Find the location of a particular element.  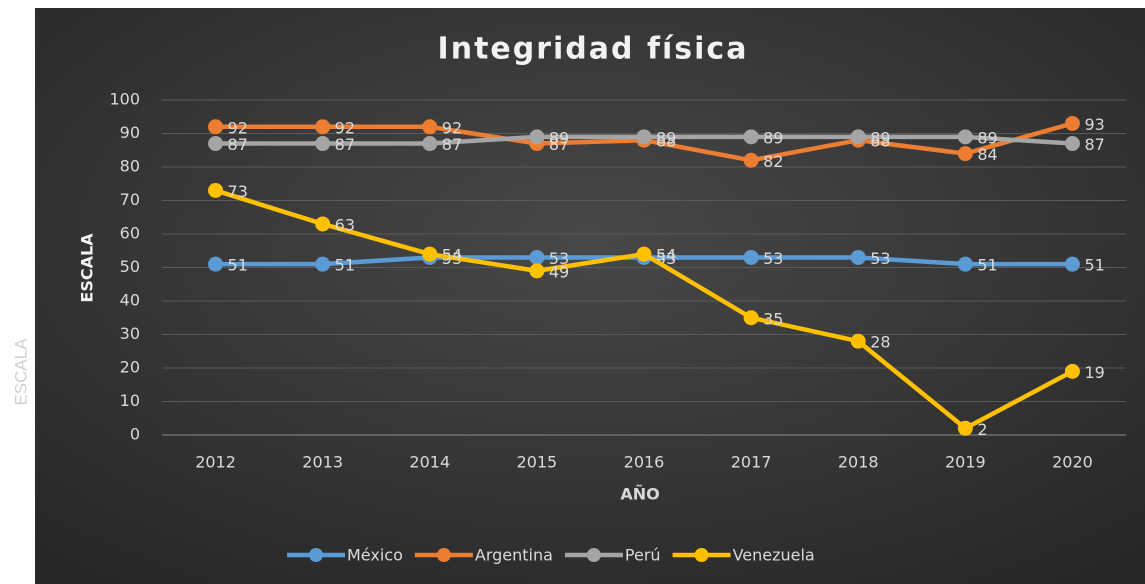

x-tick-label: 2019 is located at coordinates (965, 462).